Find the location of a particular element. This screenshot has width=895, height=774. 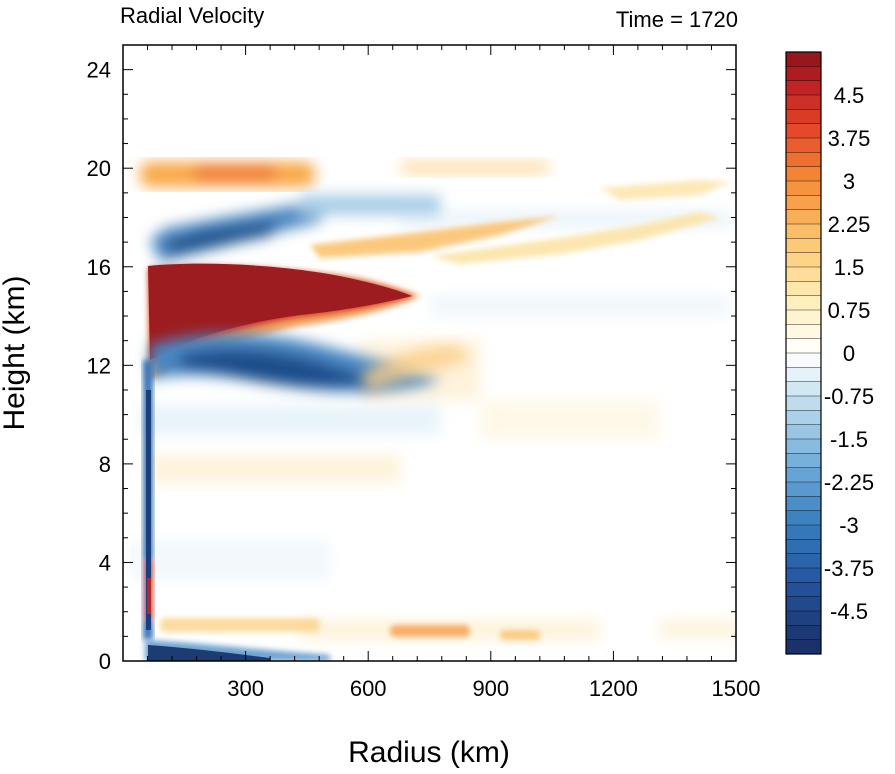

colorbar-tick-label: -3.75 is located at coordinates (849, 568).